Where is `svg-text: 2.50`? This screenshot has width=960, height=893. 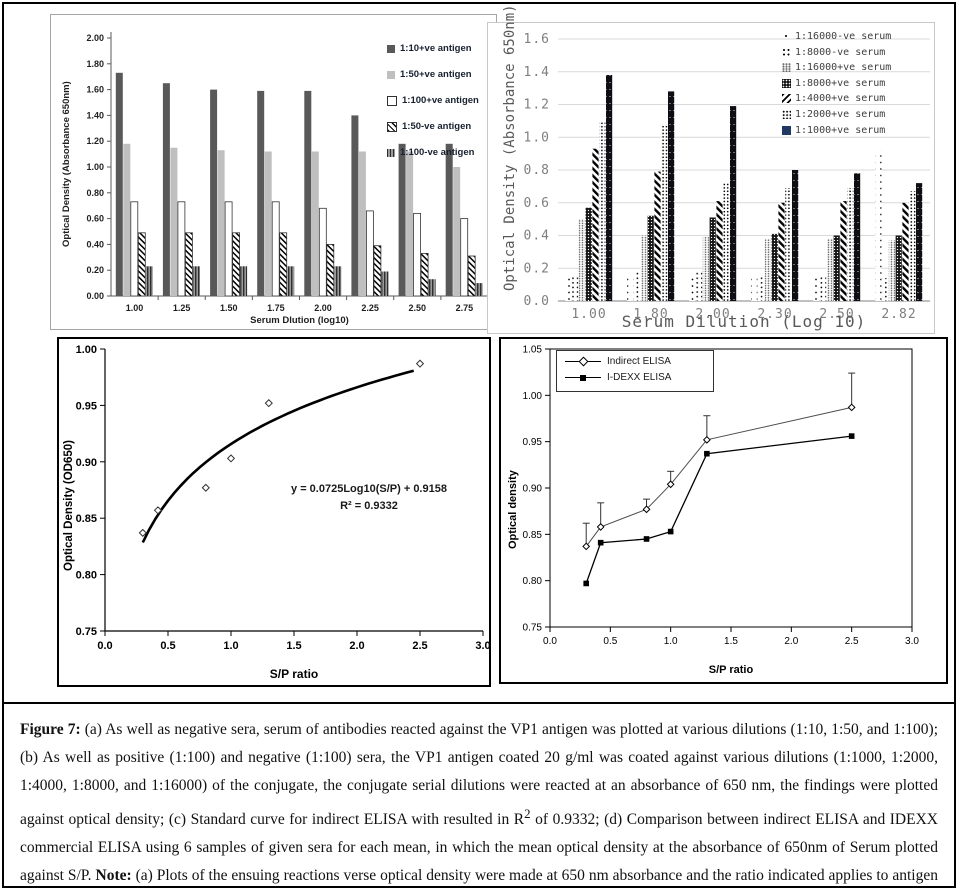
svg-text: 2.50 is located at coordinates (418, 308).